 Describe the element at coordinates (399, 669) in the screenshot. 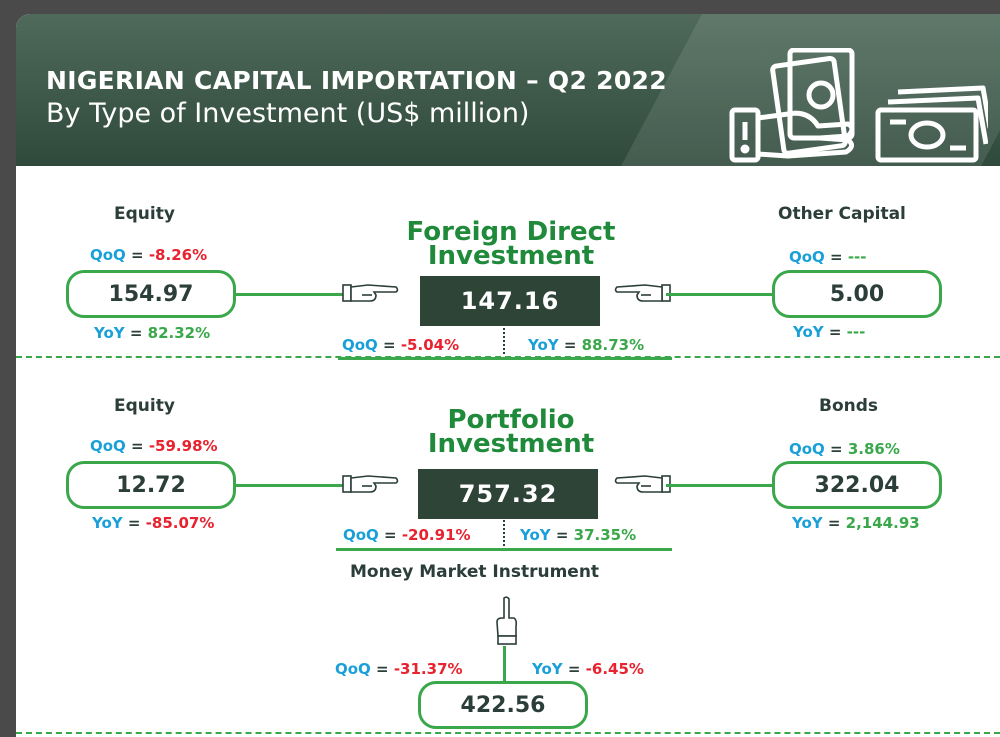

I see `money-market-qoq: QoQ = -31.37%` at that location.